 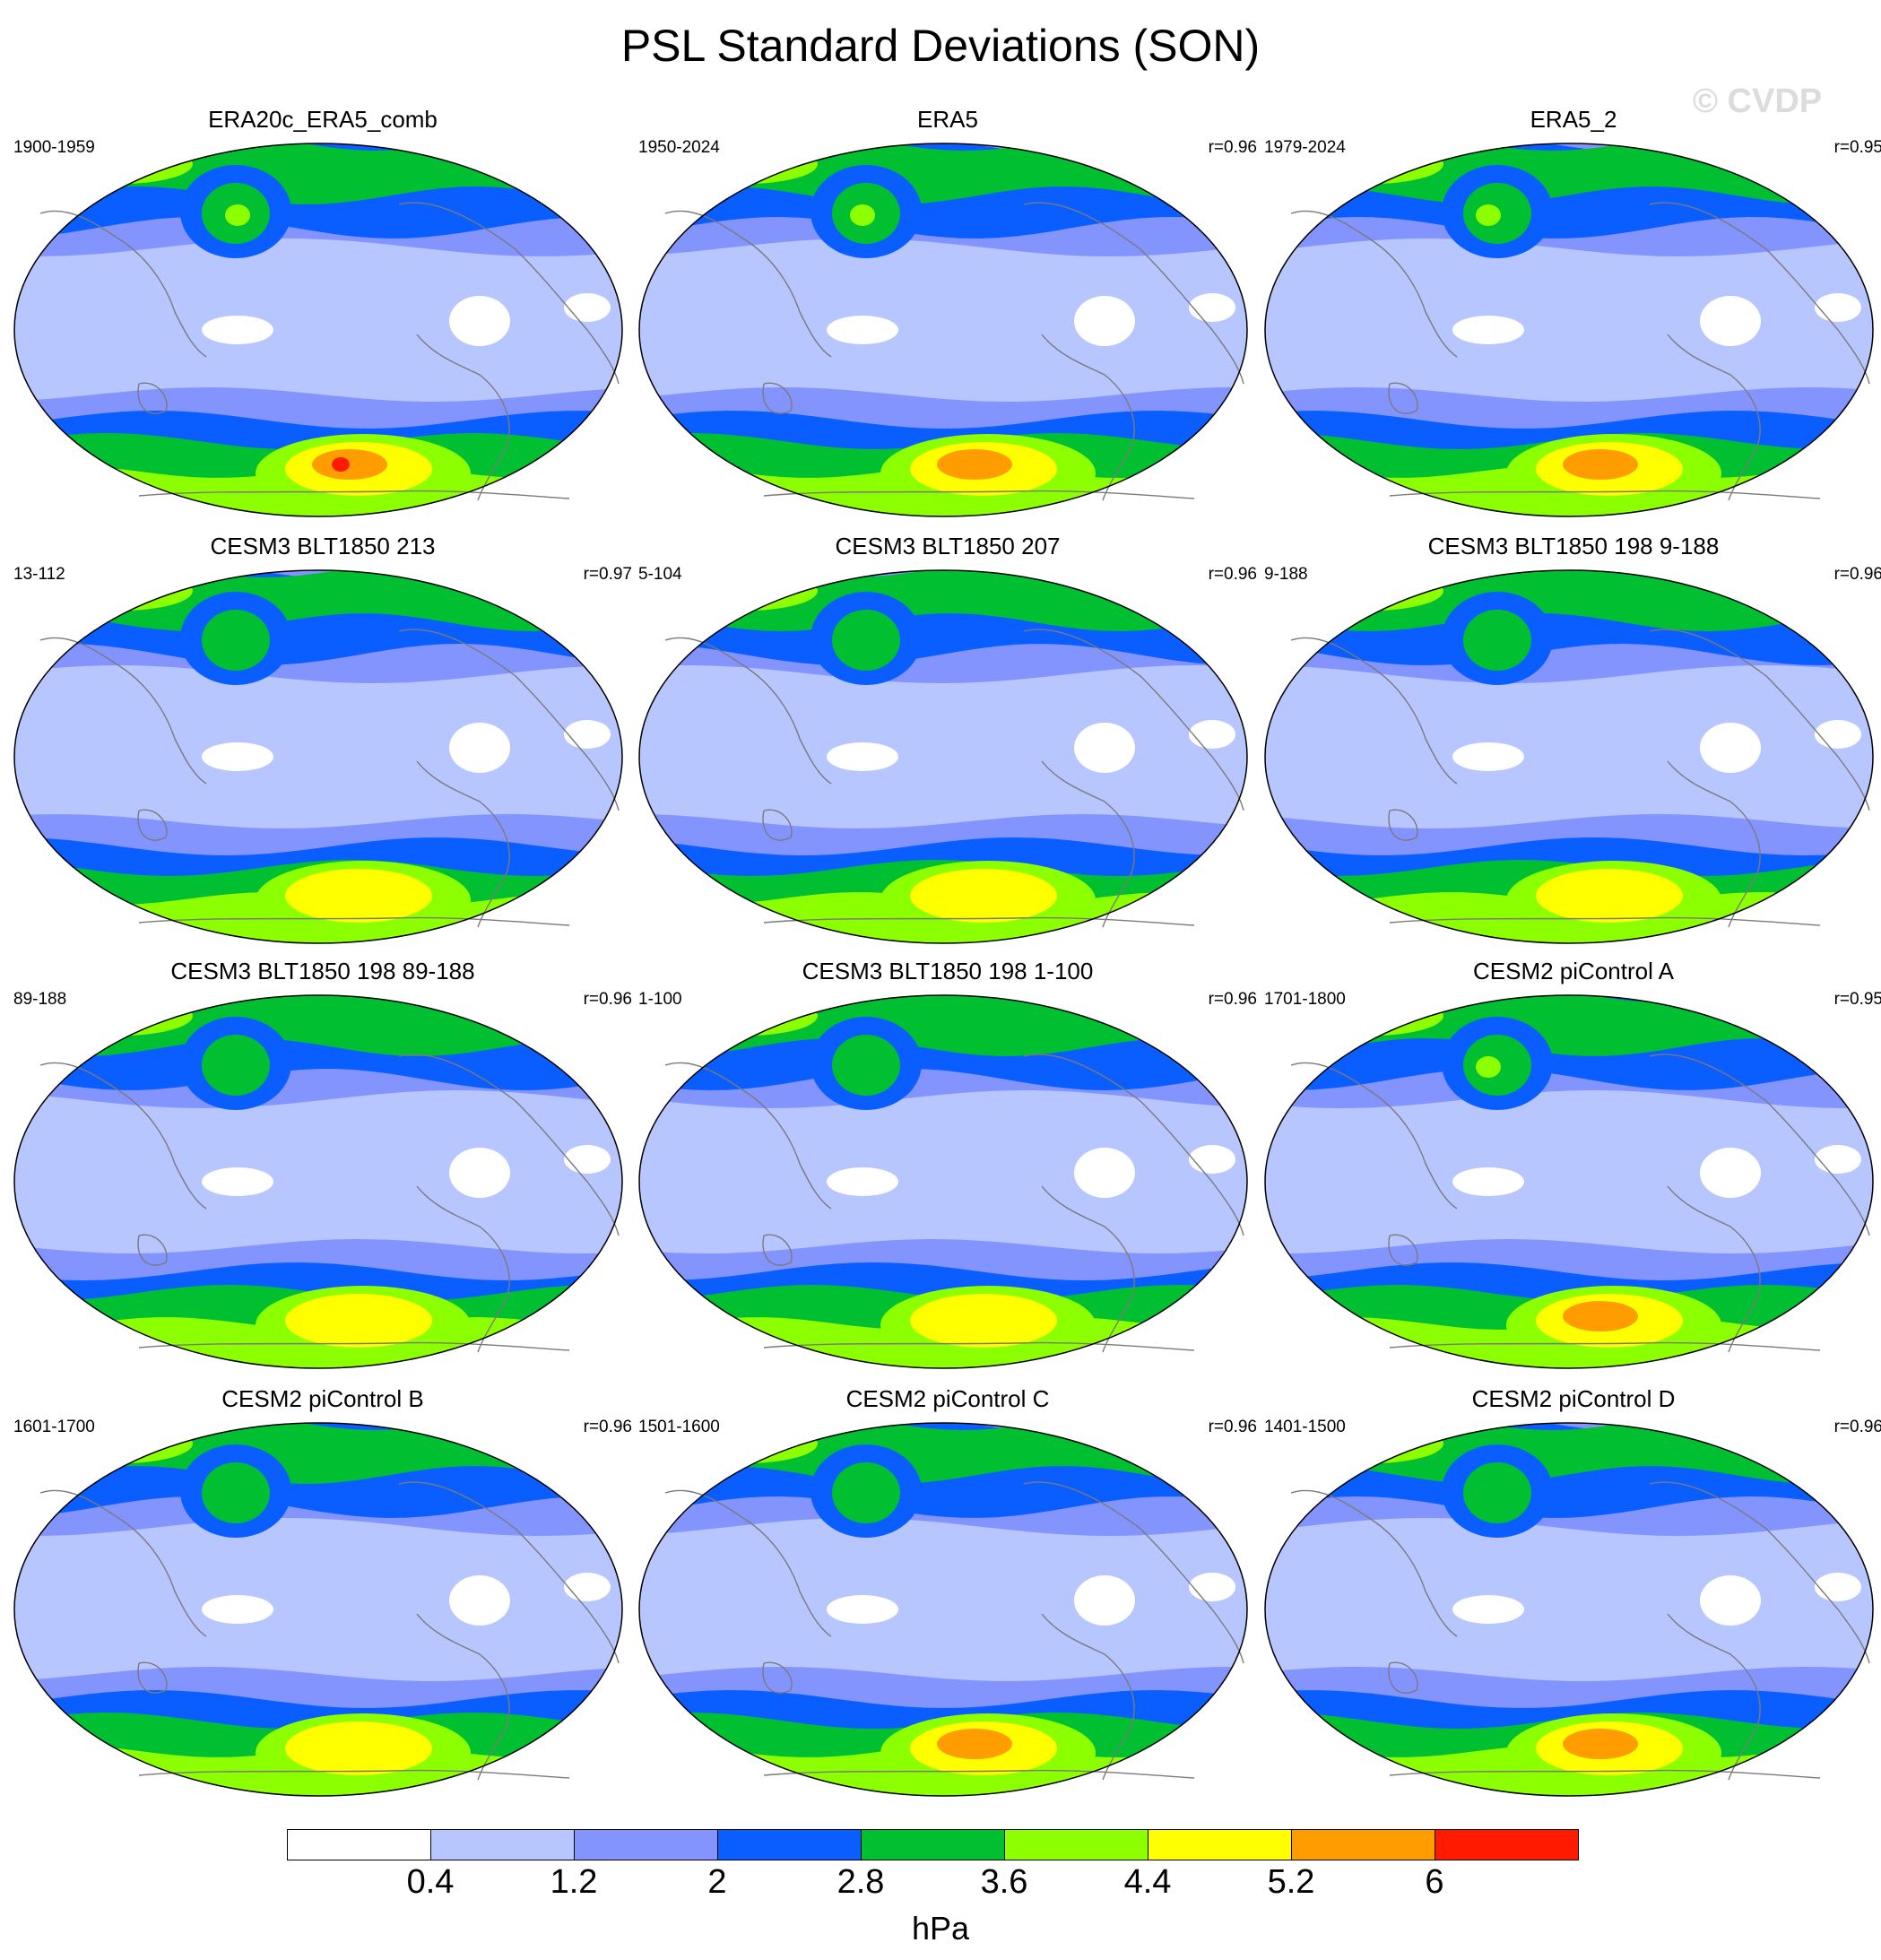 What do you see at coordinates (940, 1928) in the screenshot?
I see `colorbar-units: hPa` at bounding box center [940, 1928].